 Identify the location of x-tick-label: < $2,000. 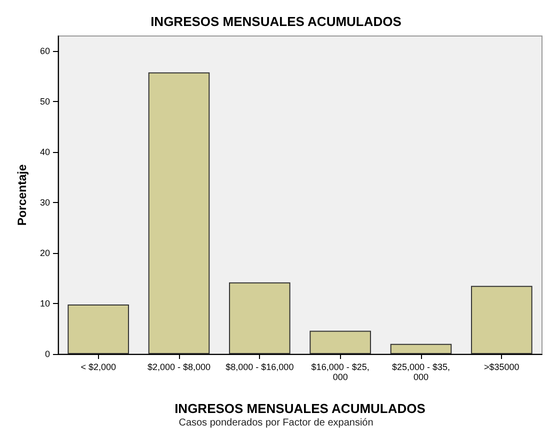
(98, 367).